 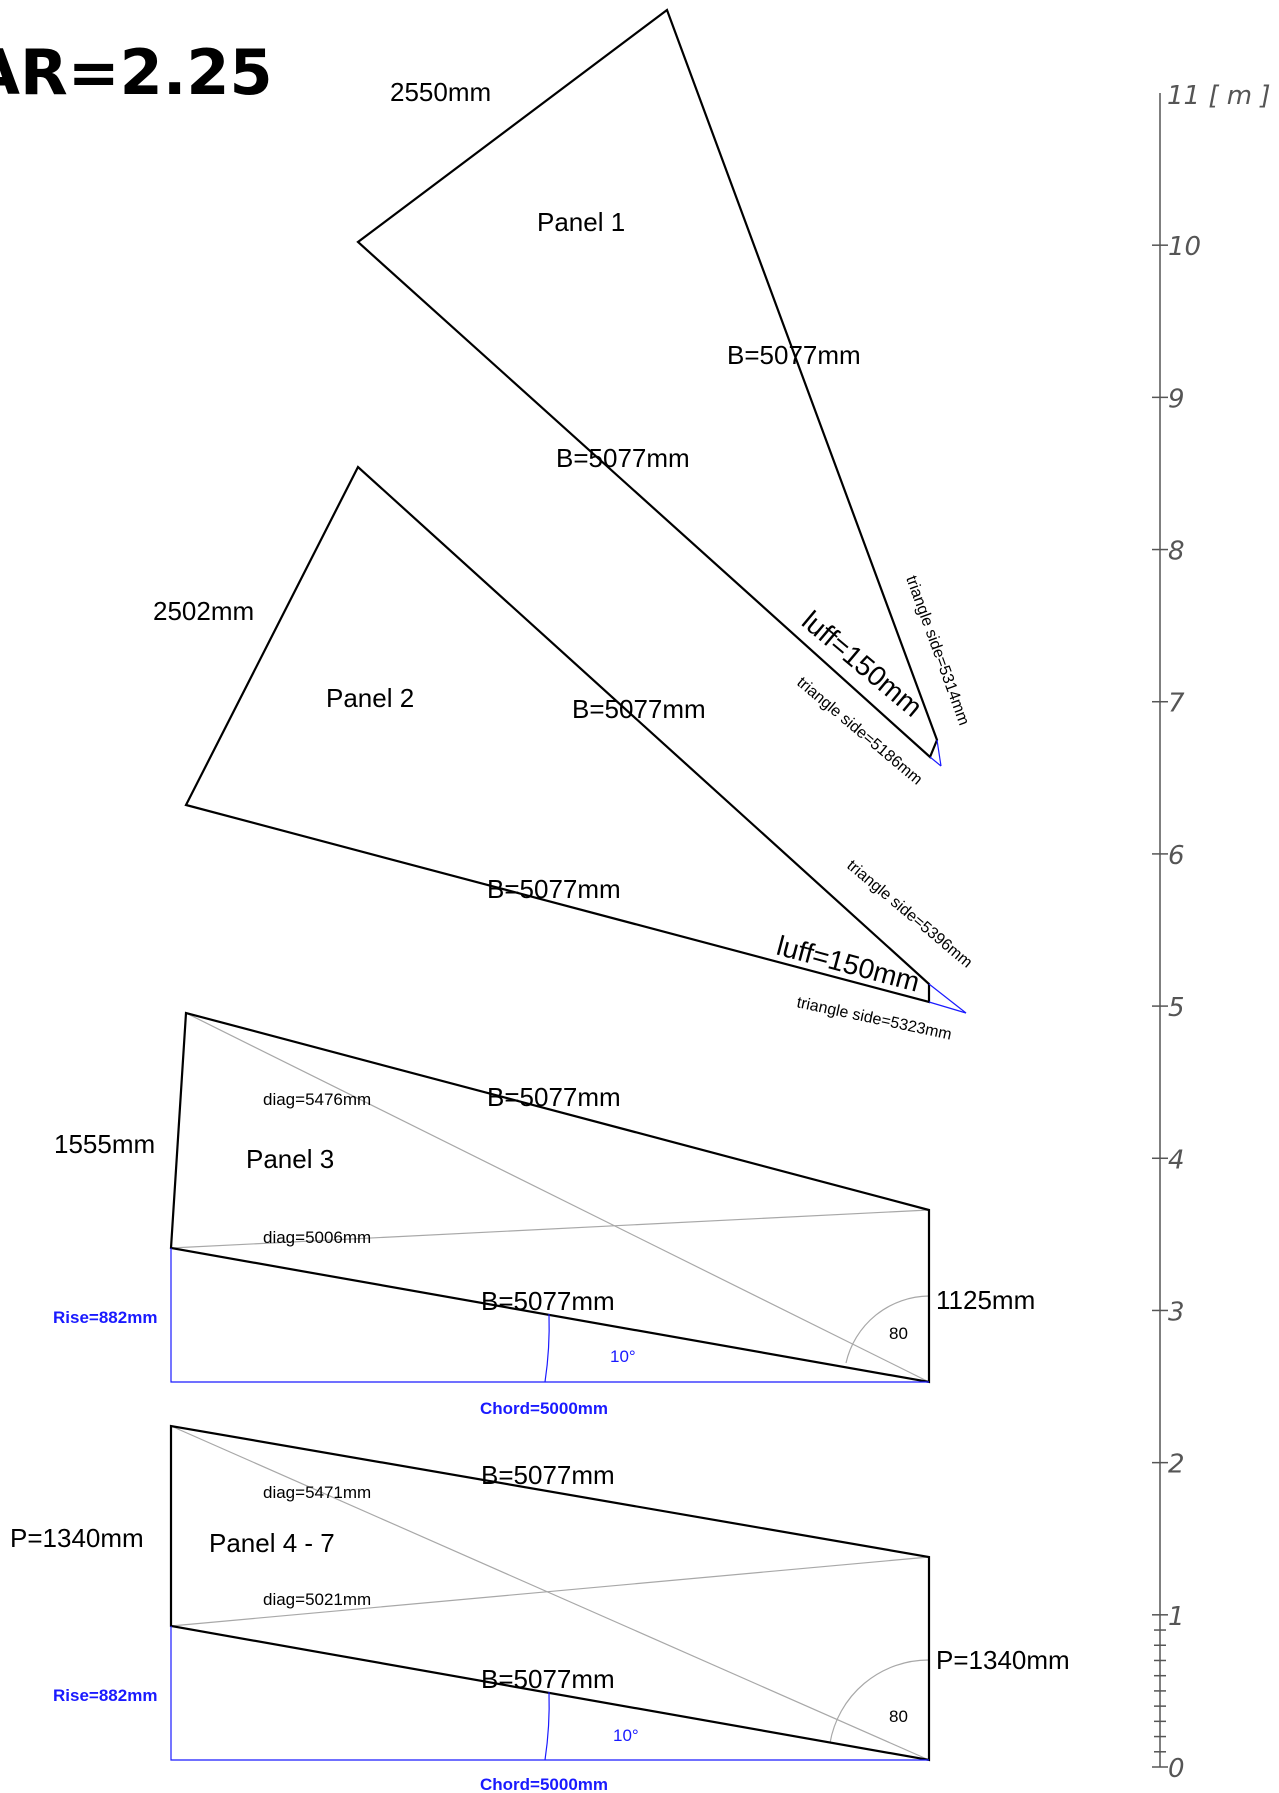 What do you see at coordinates (105, 1317) in the screenshot?
I see `panel-3-rise: Rise=882mm` at bounding box center [105, 1317].